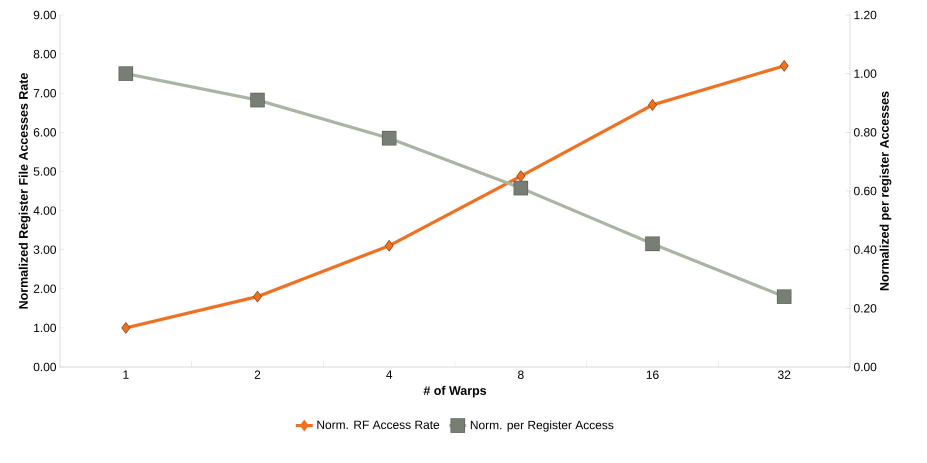 The width and height of the screenshot is (927, 463). I want to click on y-tick-label: 8.00, so click(45, 54).